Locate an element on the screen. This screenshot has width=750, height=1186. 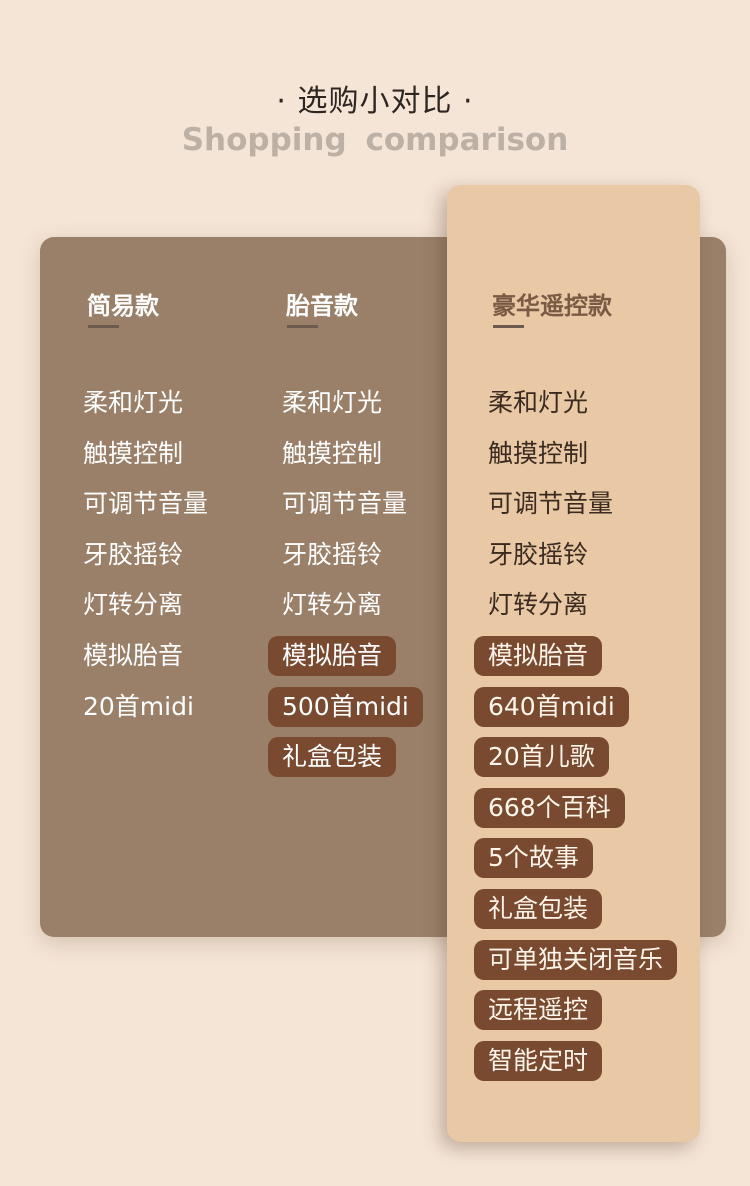
feature-item: 模拟胎音 is located at coordinates (133, 655).